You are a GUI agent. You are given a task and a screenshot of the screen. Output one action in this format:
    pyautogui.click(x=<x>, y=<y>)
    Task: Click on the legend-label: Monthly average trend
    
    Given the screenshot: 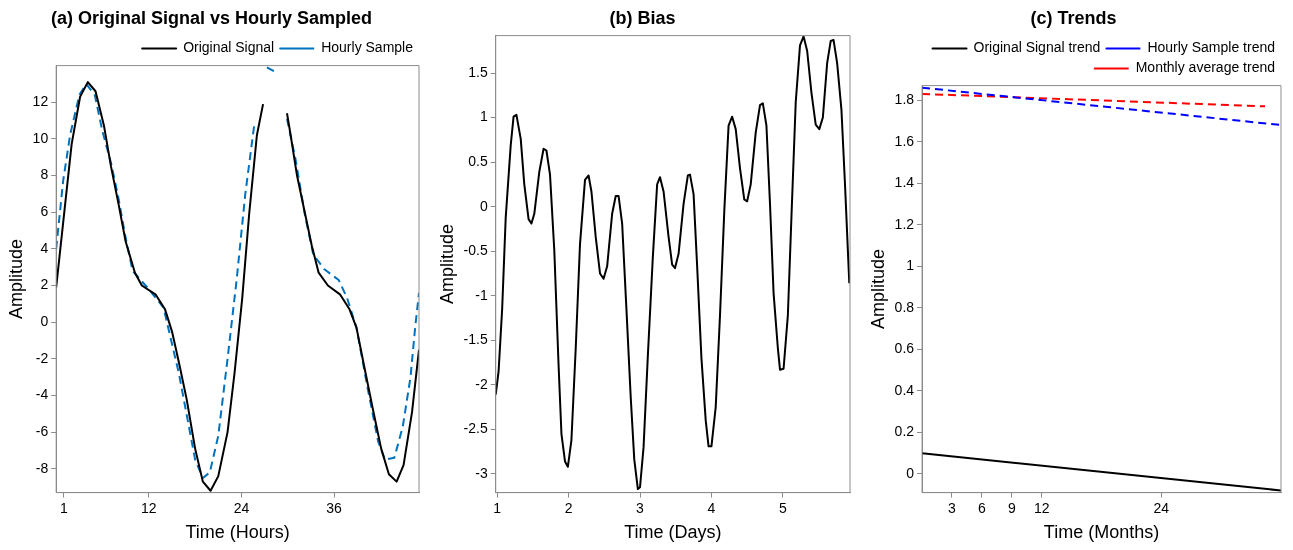 What is the action you would take?
    pyautogui.click(x=1205, y=67)
    